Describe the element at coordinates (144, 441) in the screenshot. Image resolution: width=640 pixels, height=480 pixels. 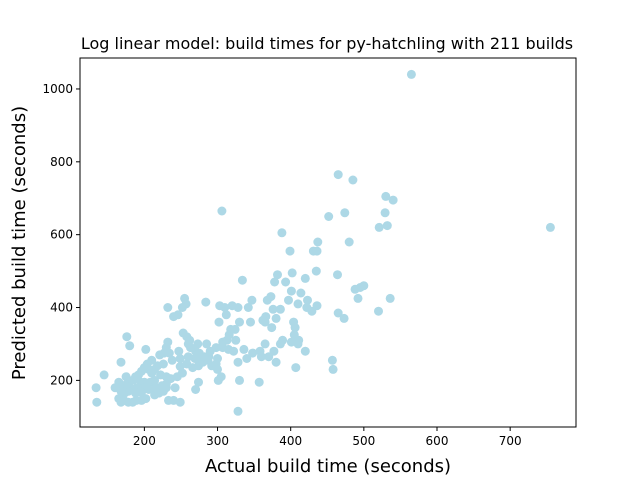
I see `x-tick-label: 200` at that location.